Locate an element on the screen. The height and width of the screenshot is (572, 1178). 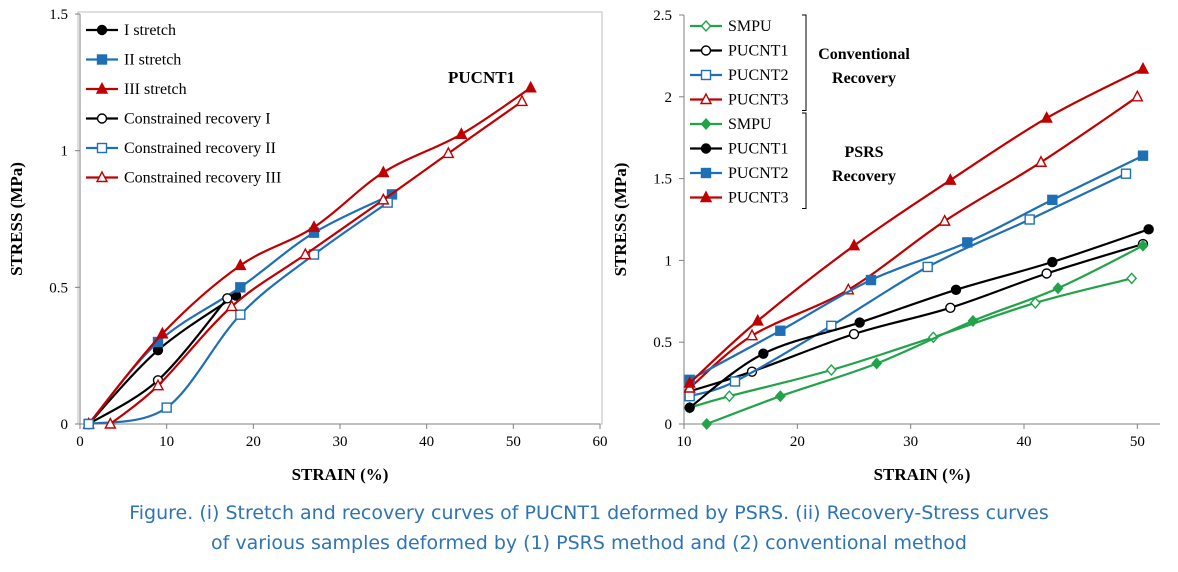
legend-group-label: PSRS is located at coordinates (863, 152).